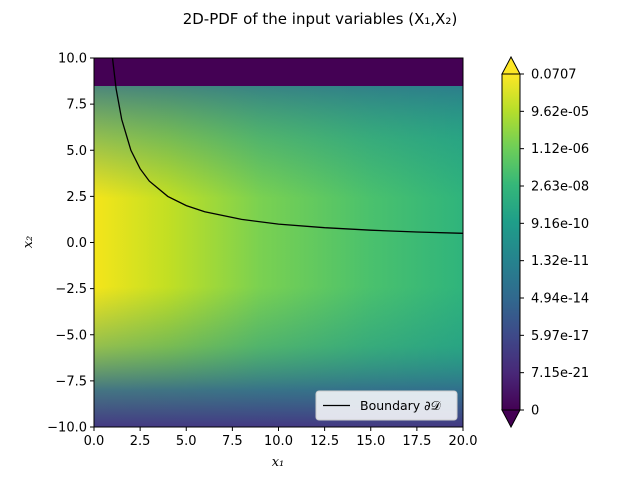  What do you see at coordinates (511, 419) in the screenshot?
I see `colorbar-extend-bottom` at bounding box center [511, 419].